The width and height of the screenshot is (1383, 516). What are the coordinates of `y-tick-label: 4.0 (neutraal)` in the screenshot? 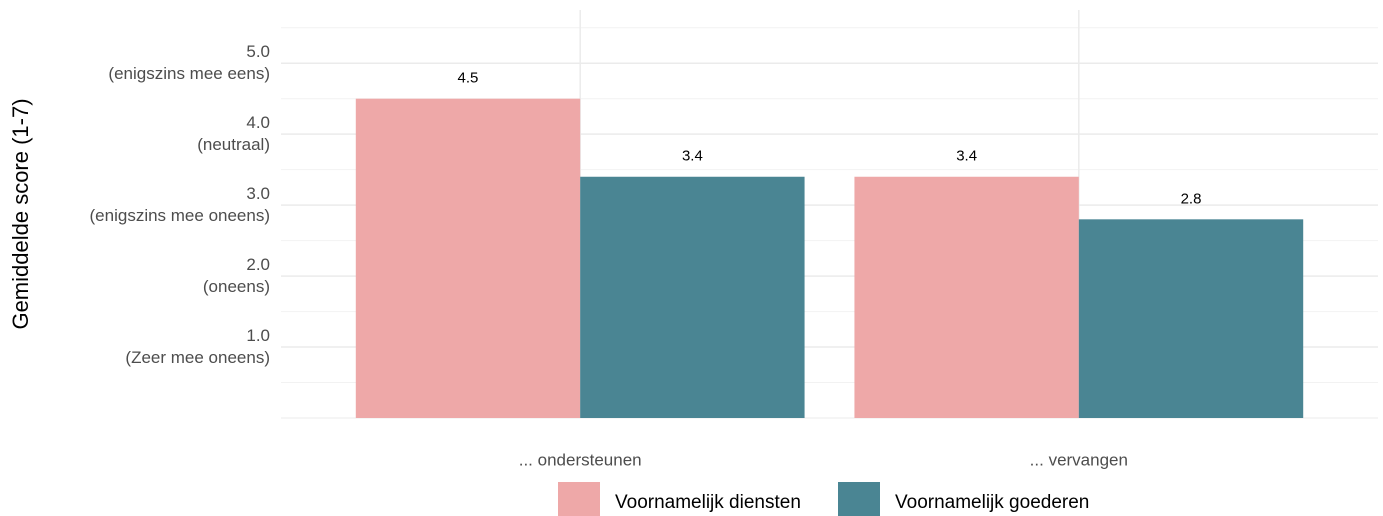 It's located at (233, 134).